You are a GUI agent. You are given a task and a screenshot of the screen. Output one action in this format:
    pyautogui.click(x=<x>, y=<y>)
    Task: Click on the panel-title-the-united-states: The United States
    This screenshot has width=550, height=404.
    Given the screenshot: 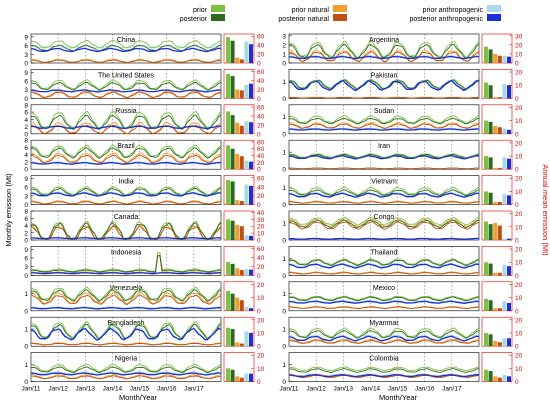 What is the action you would take?
    pyautogui.click(x=126, y=75)
    